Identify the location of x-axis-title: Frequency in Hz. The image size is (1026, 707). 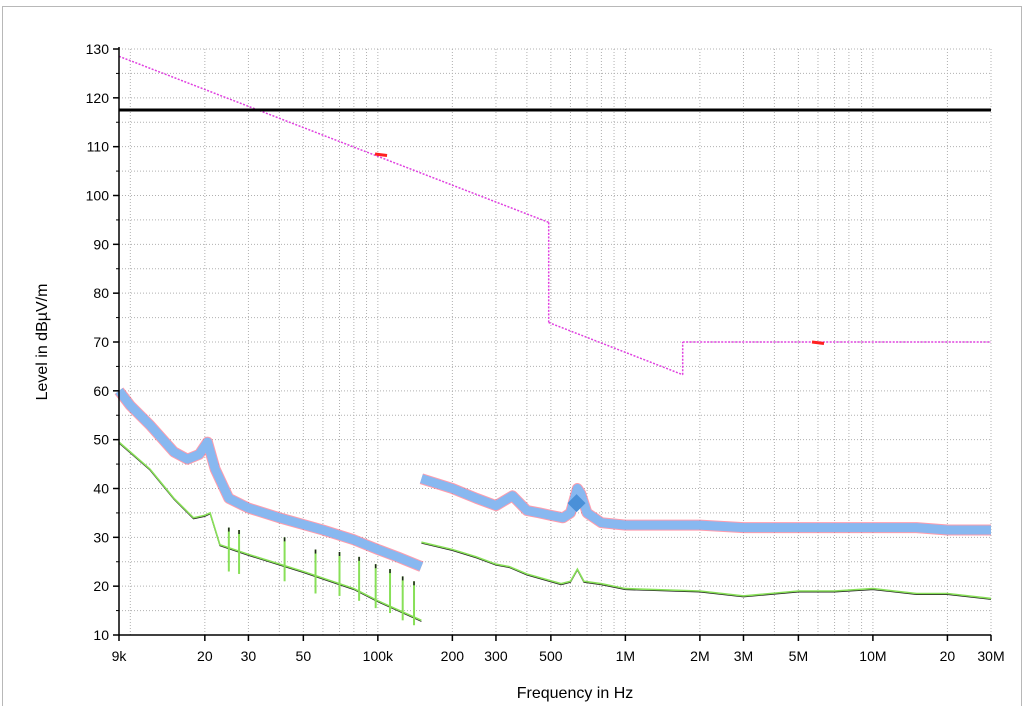
(575, 693).